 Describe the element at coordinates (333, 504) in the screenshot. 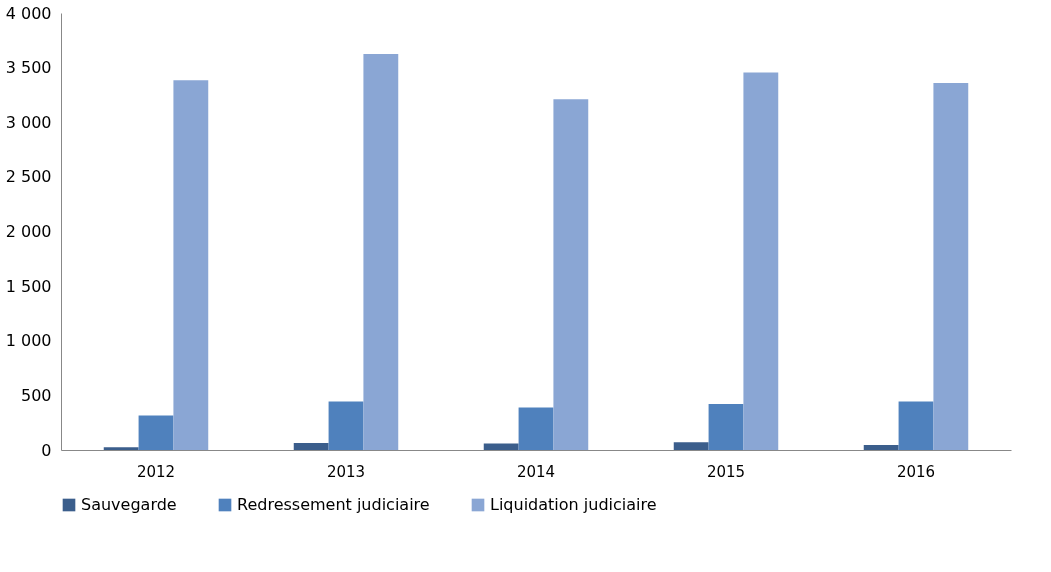

I see `legend-label: Redressement judiciaire` at that location.